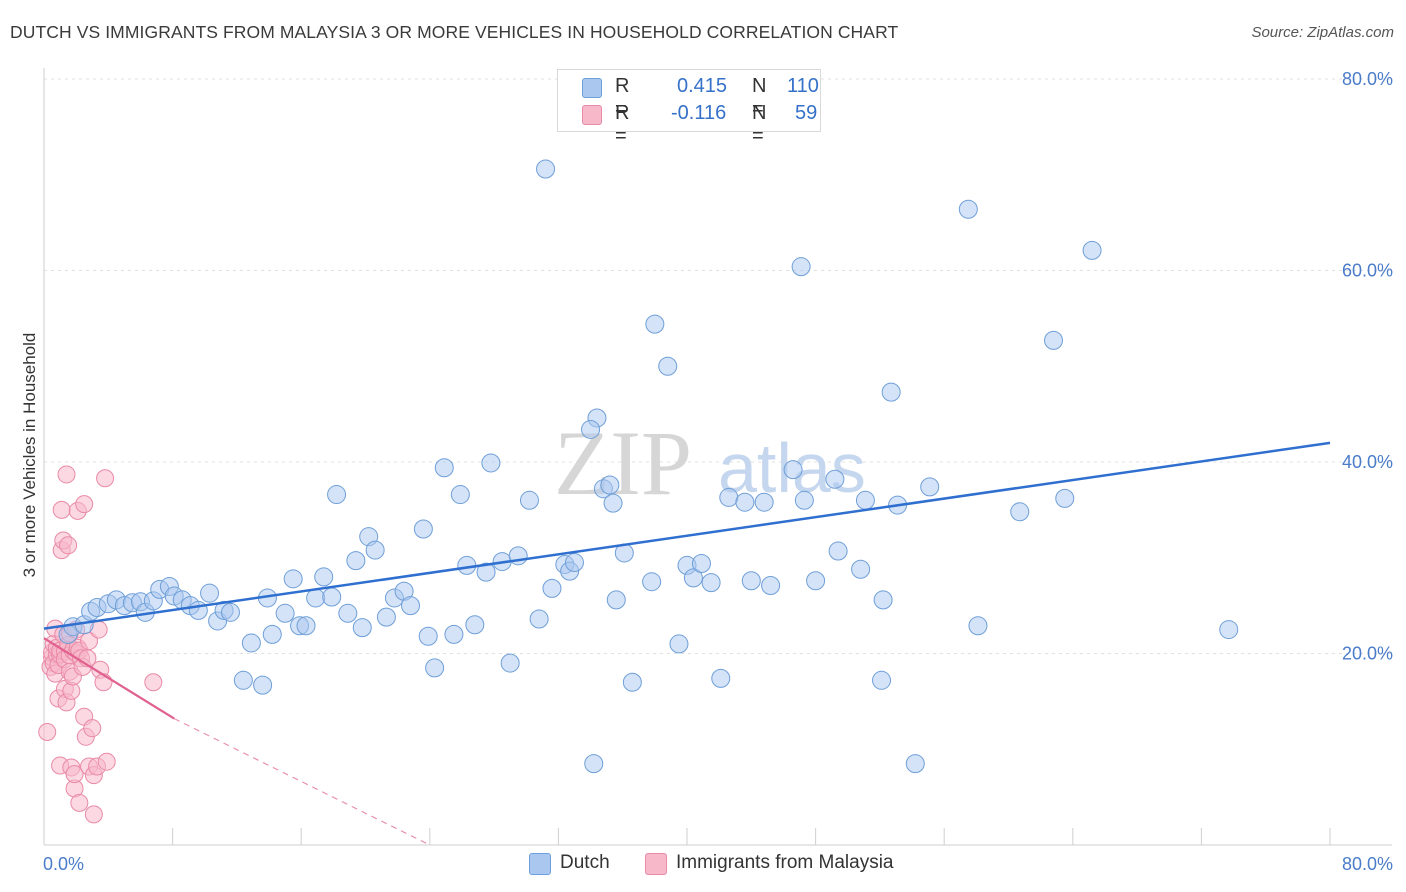 This screenshot has height=892, width=1406. I want to click on bottom-legend-swatch-malaysia, so click(656, 864).